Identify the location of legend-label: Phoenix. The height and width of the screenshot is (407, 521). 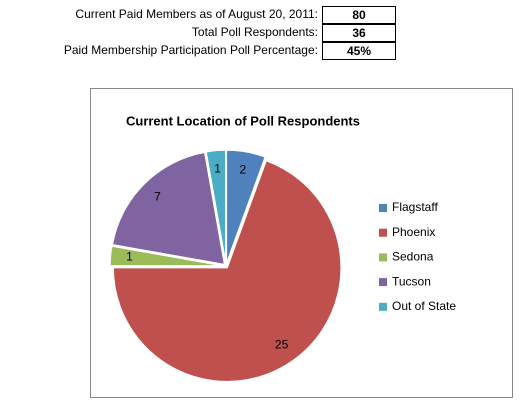
(413, 232).